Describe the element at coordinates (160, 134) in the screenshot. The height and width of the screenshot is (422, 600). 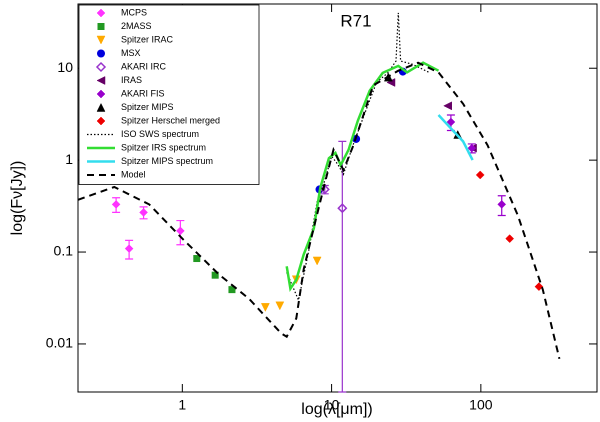
I see `legend-label: ISO SWS spectrum` at that location.